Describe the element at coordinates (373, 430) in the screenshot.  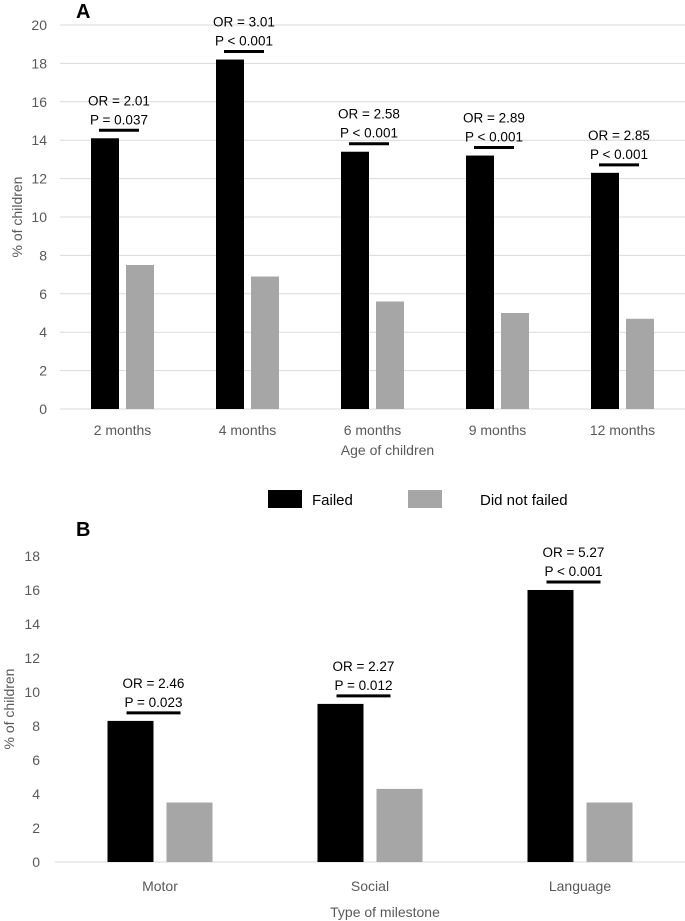
I see `x-tick-label: 6 months` at that location.